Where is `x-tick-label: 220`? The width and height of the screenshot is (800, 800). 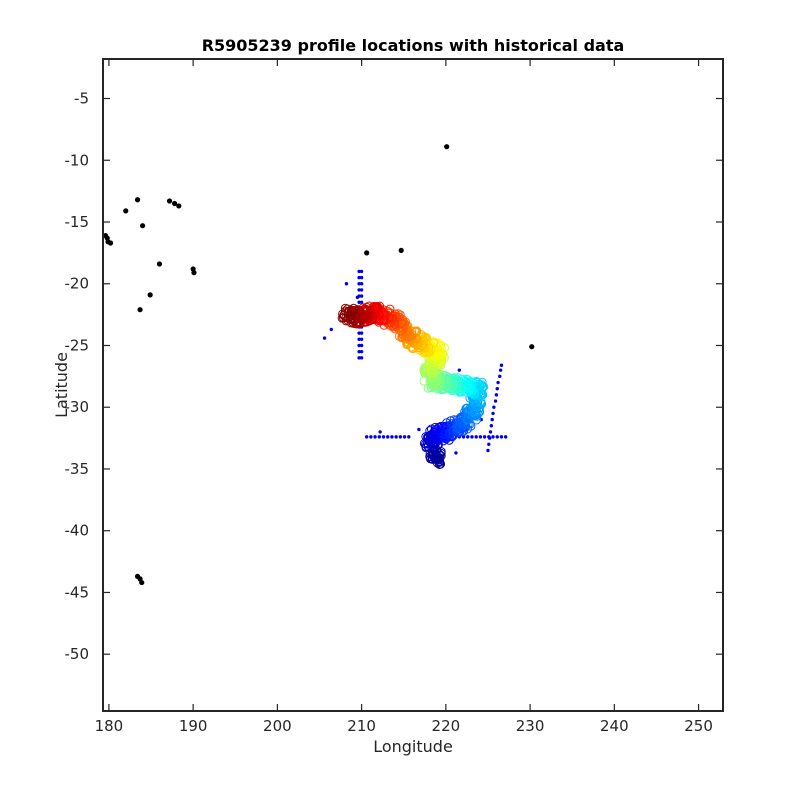
x-tick-label: 220 is located at coordinates (446, 726).